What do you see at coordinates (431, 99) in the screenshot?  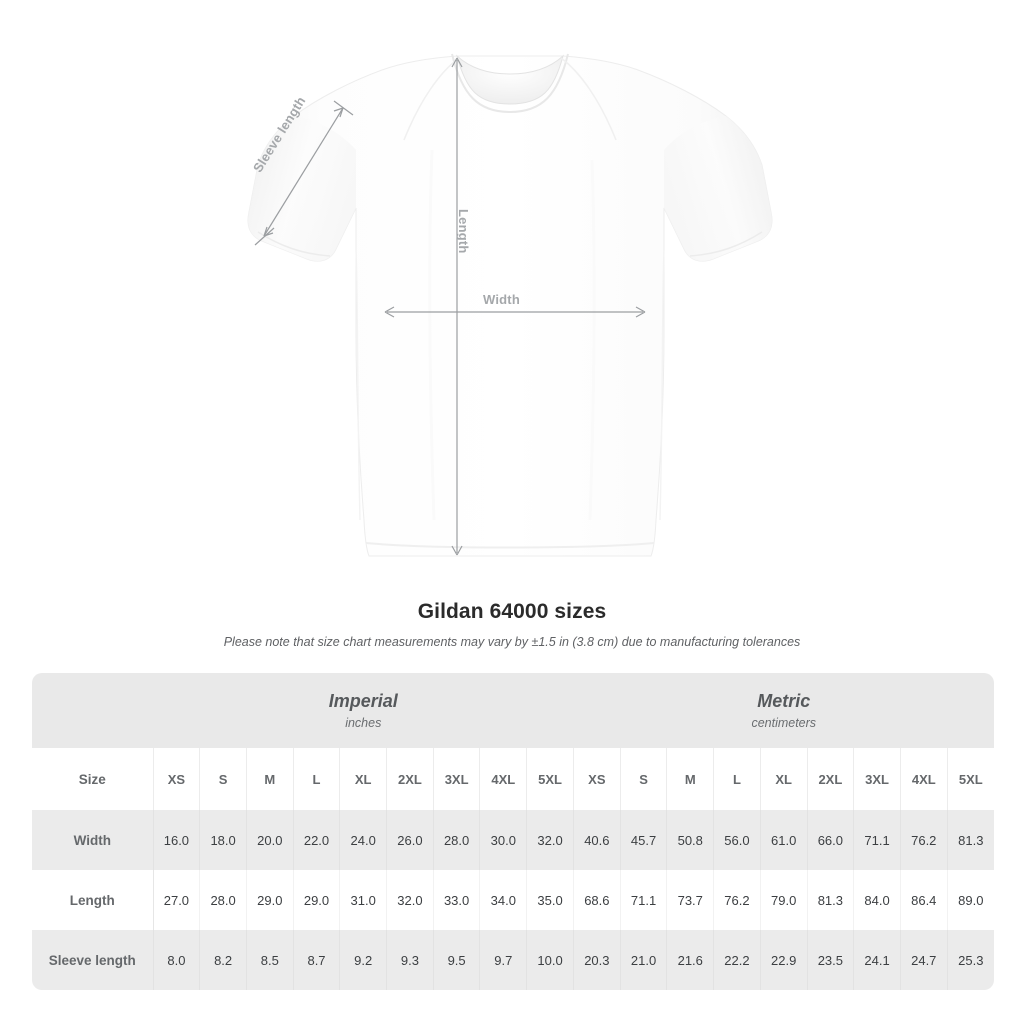 I see `shoulder-seam-left` at bounding box center [431, 99].